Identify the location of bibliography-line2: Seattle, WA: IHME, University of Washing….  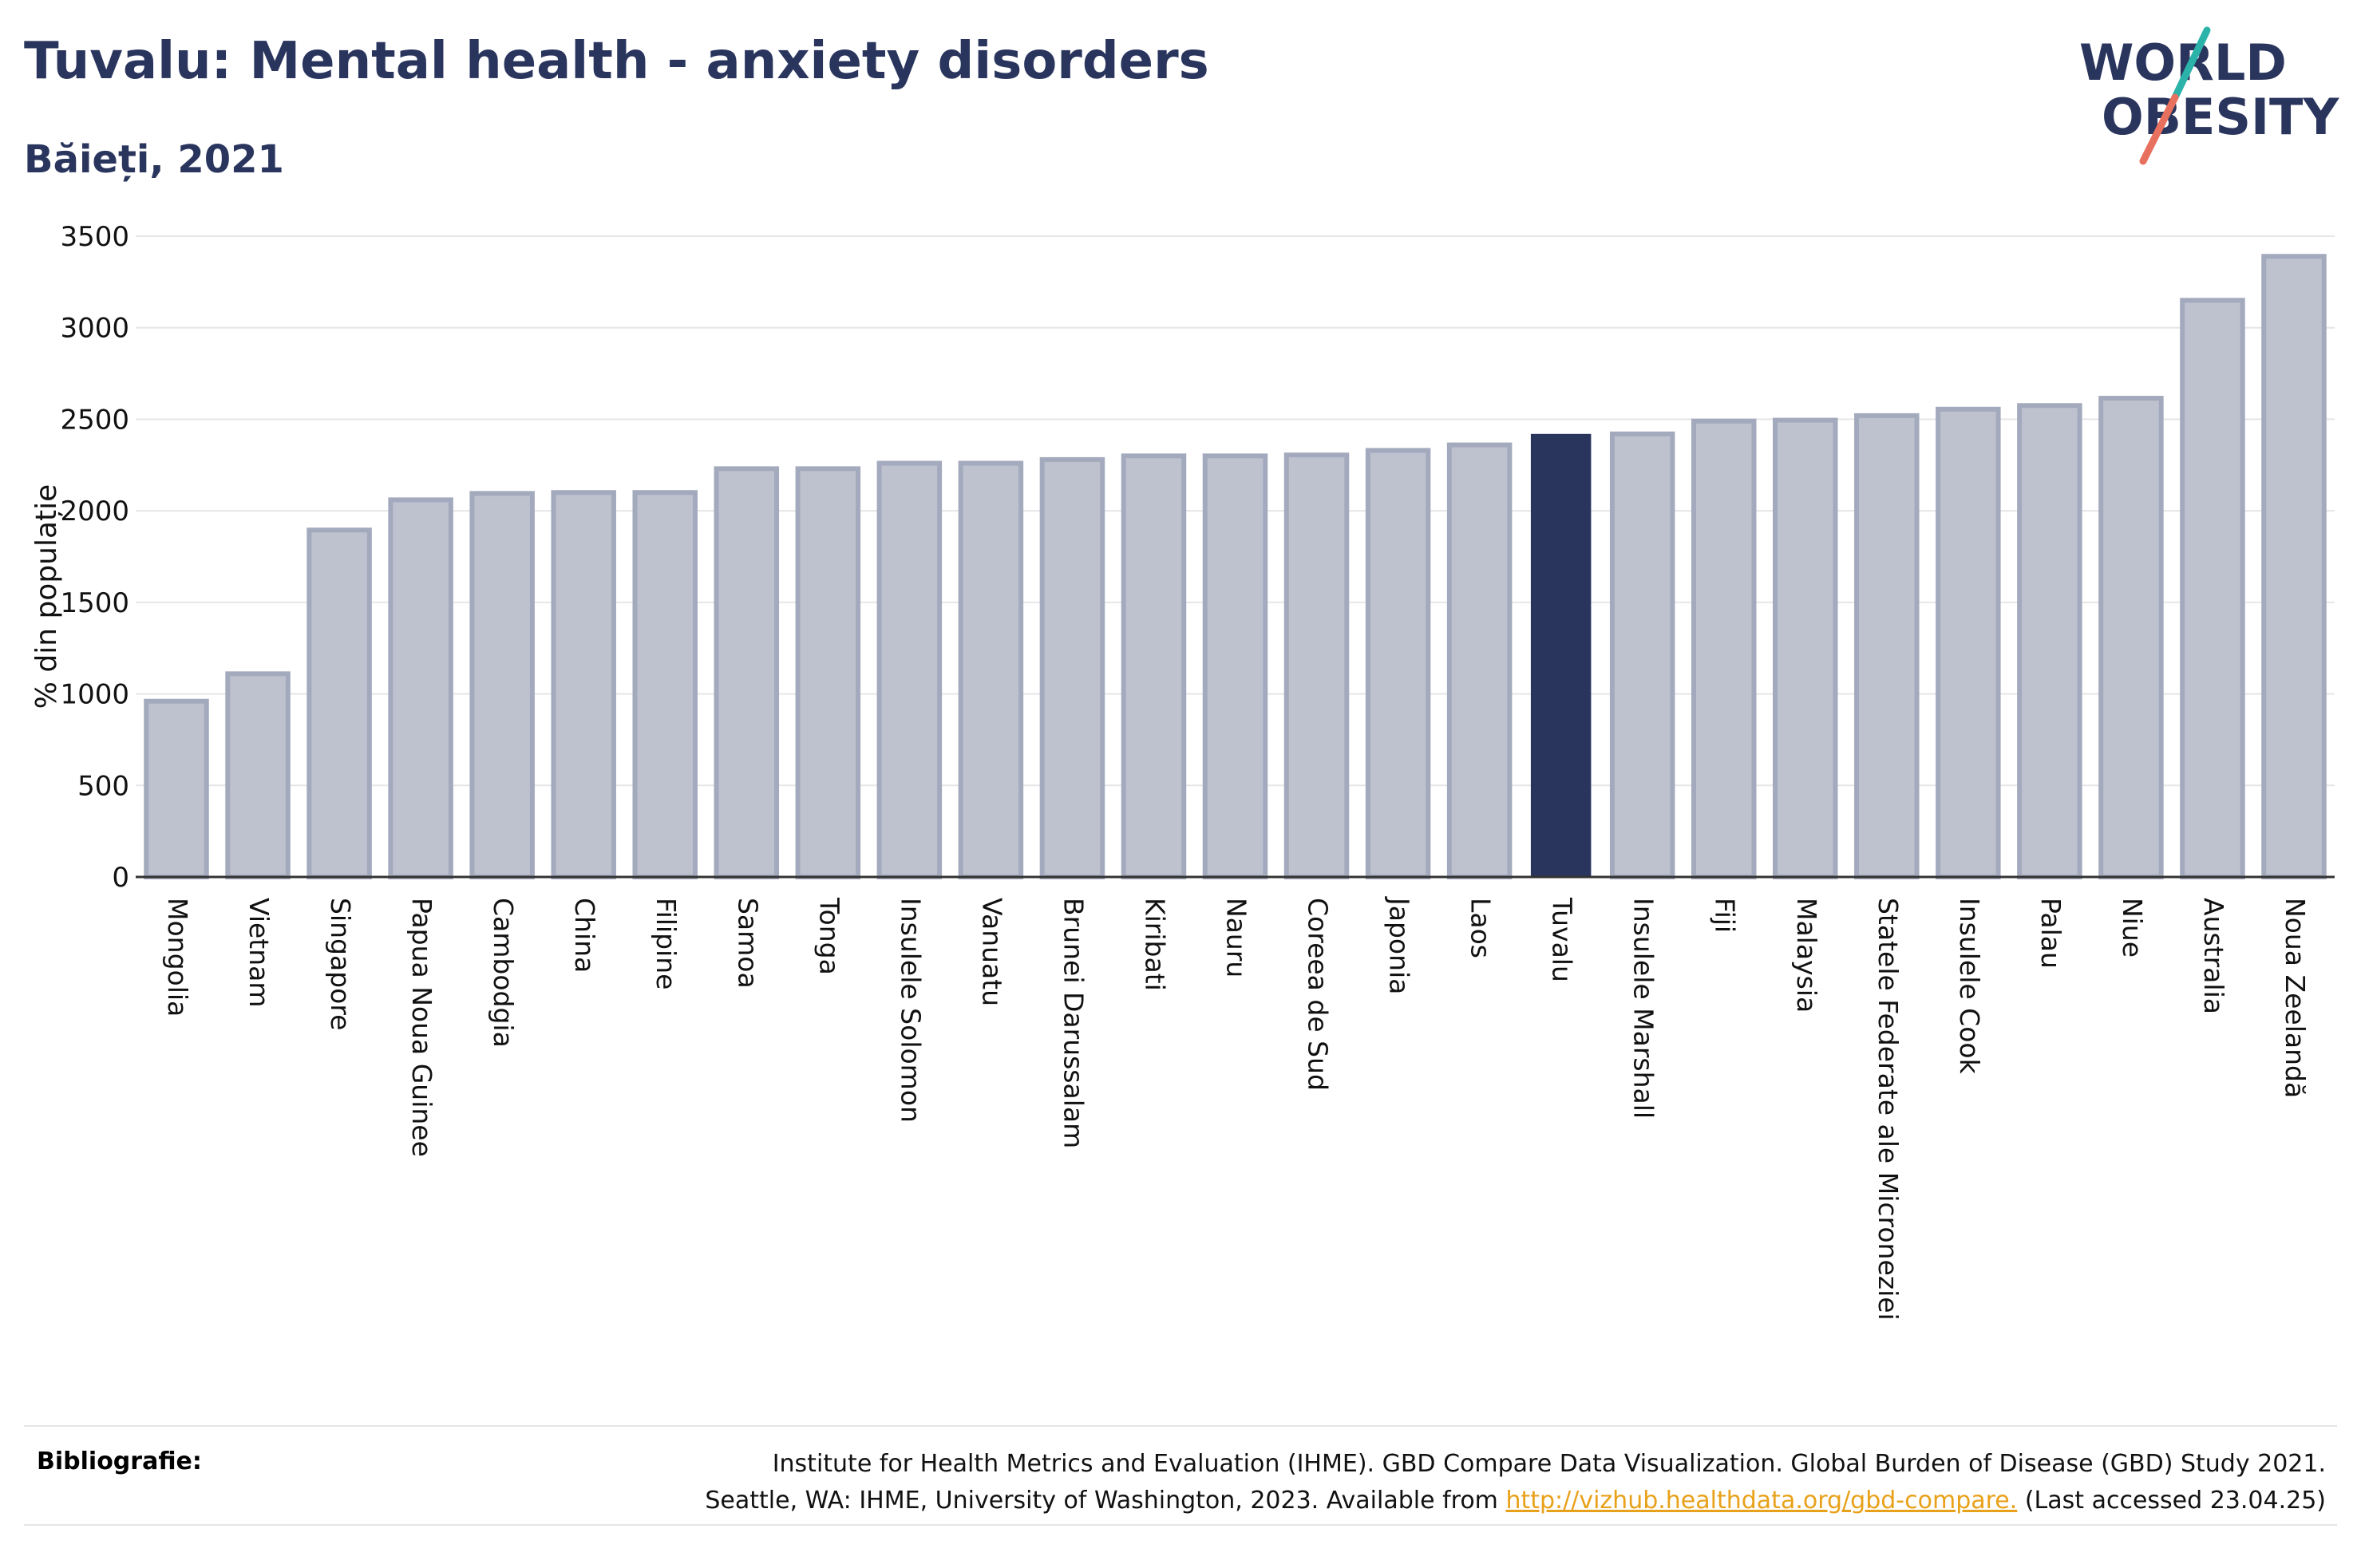
(1408, 1501).